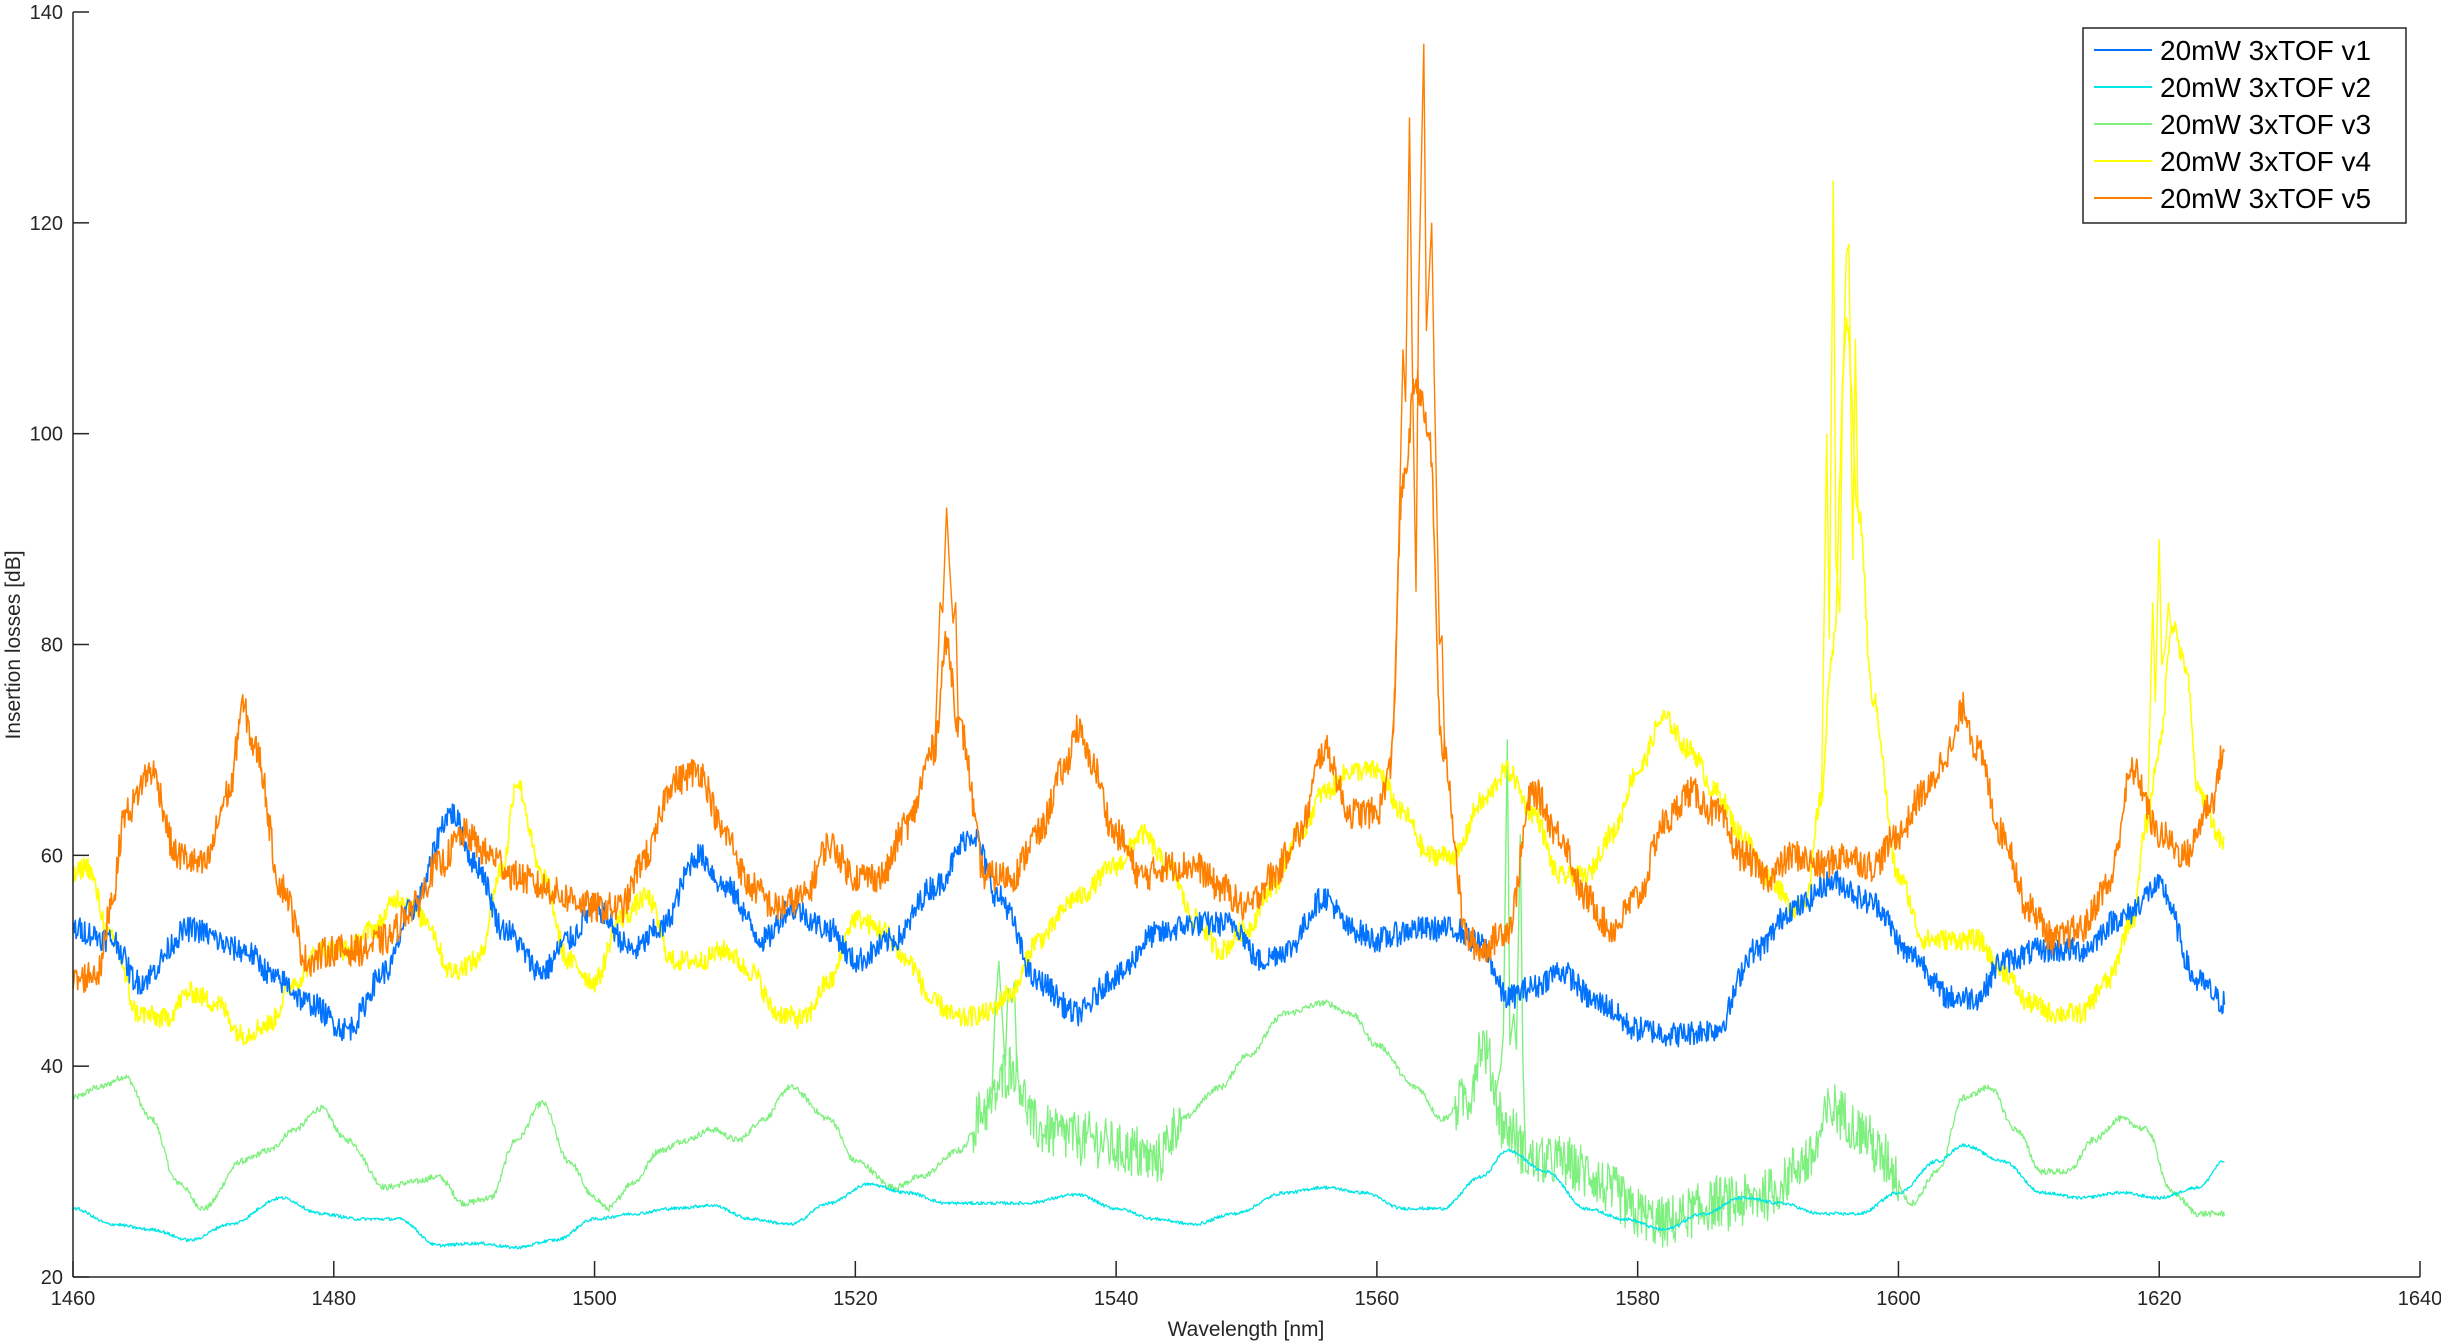 Image resolution: width=2441 pixels, height=1344 pixels. Describe the element at coordinates (46, 224) in the screenshot. I see `y-tick-label: 120` at that location.